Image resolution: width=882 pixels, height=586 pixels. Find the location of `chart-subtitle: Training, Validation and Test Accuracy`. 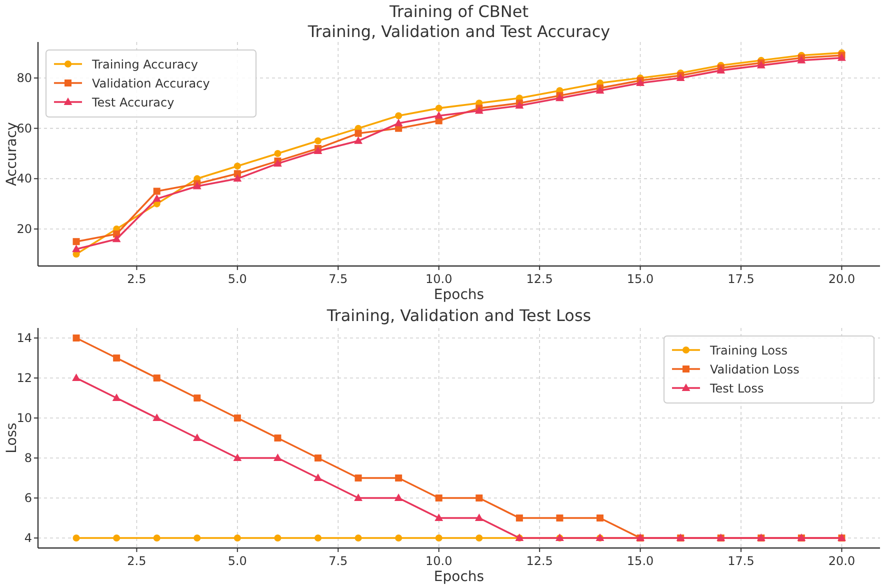

chart-subtitle: Training, Validation and Test Accuracy is located at coordinates (458, 31).